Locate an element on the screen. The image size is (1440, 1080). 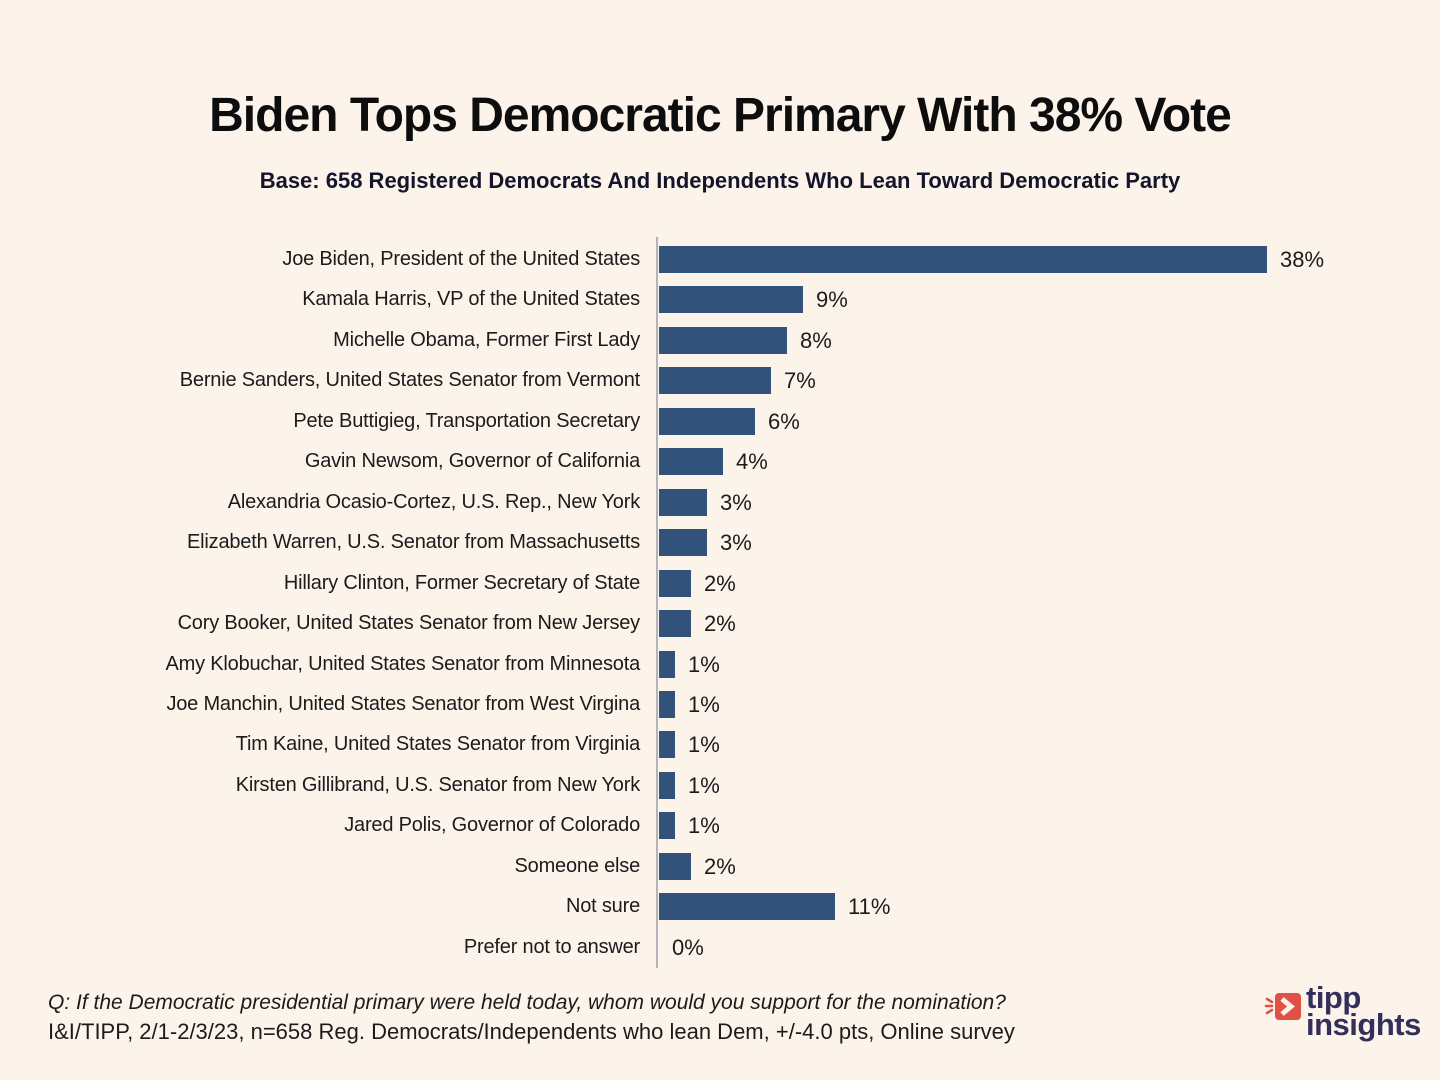
value-label: 0% is located at coordinates (688, 947).